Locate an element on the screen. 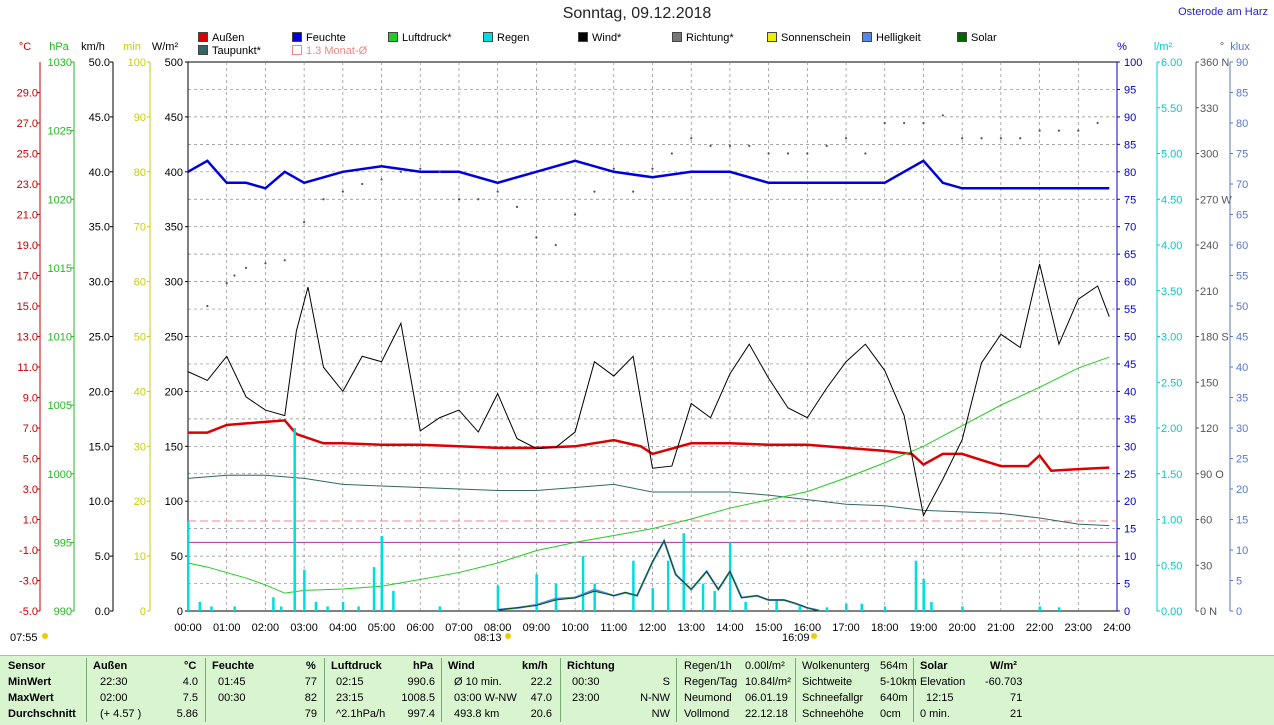 The image size is (1274, 725). legend-label: Taupunkt* is located at coordinates (236, 51).